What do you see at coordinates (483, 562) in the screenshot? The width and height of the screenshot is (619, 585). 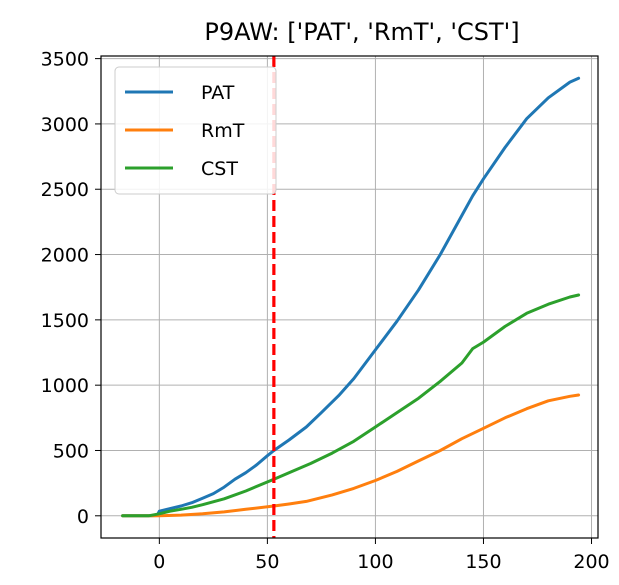 I see `x-tick-label: 150` at bounding box center [483, 562].